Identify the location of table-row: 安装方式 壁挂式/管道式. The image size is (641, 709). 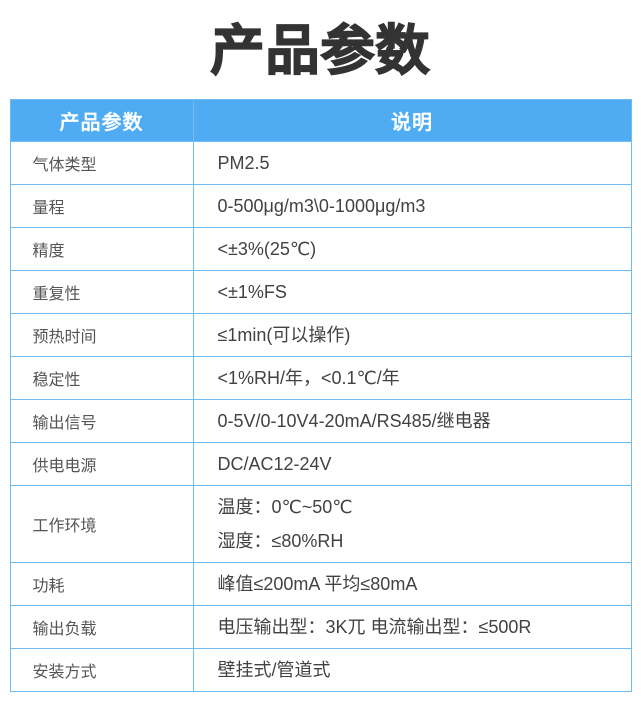
(320, 670).